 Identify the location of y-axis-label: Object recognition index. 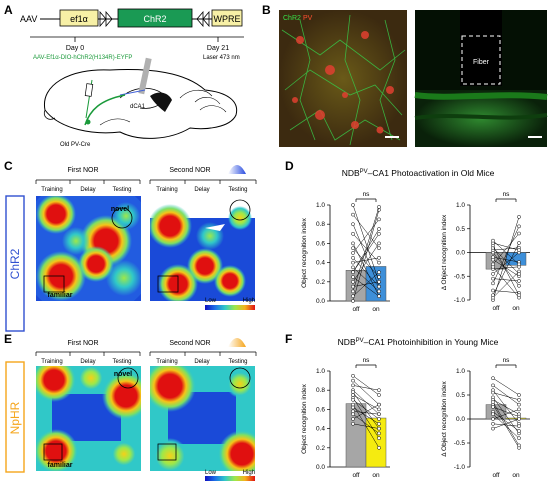
(304, 252).